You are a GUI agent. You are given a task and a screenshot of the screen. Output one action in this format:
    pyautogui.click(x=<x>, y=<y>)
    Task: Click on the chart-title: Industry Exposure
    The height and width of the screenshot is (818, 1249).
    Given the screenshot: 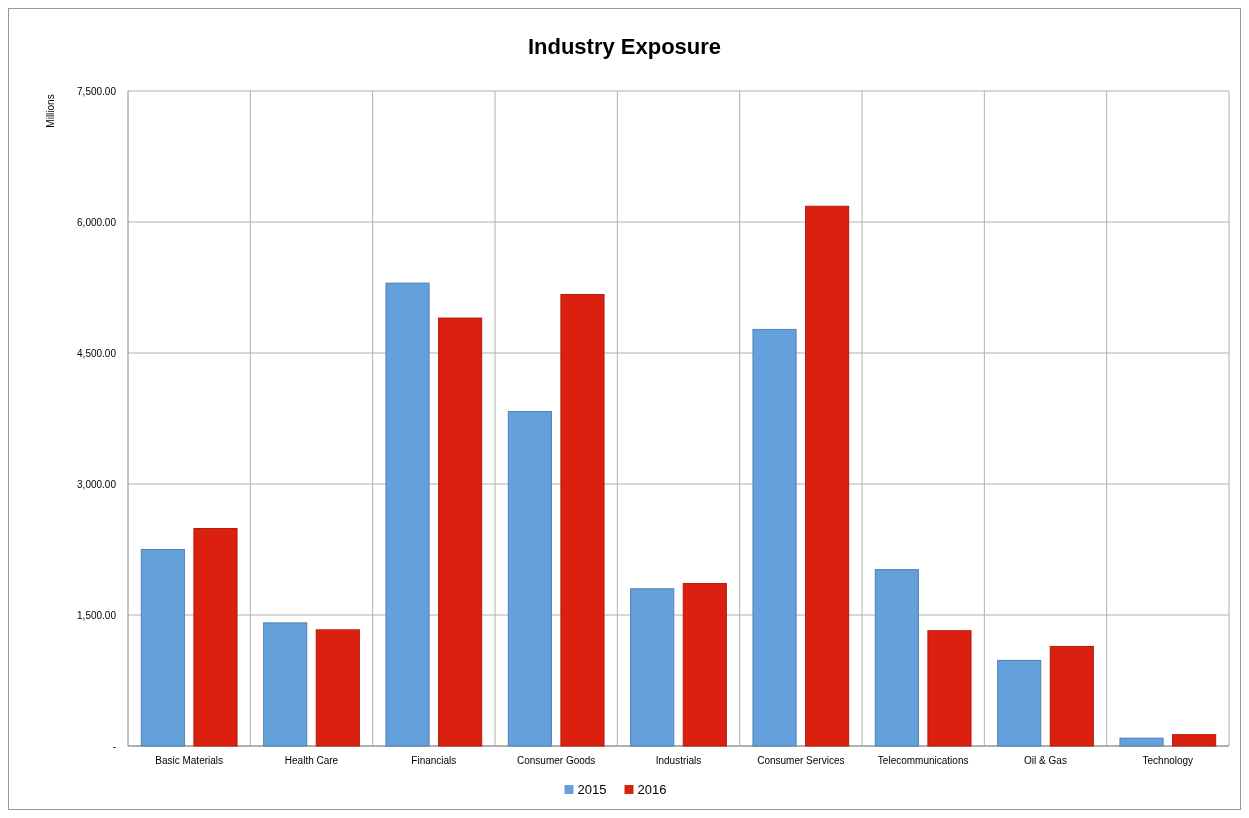 What is the action you would take?
    pyautogui.click(x=624, y=46)
    